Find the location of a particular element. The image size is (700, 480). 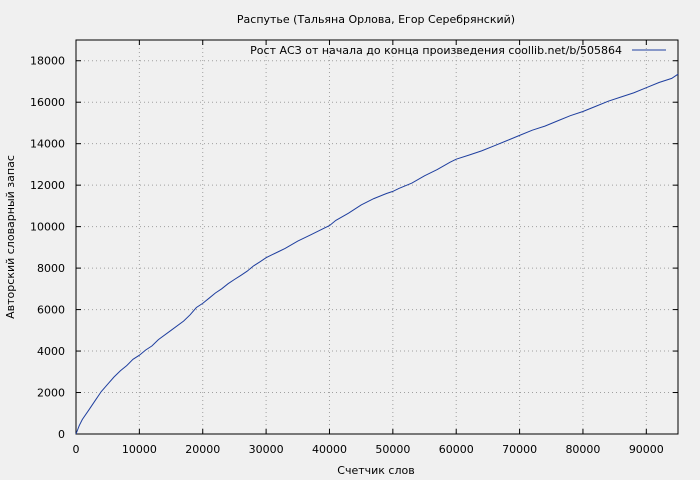

y-tick-label: 4000 is located at coordinates (51, 351).